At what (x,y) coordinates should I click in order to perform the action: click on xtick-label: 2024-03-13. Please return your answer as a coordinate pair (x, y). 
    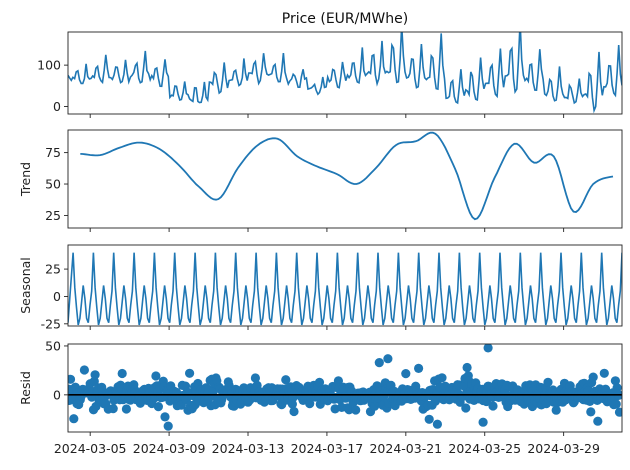
    Looking at the image, I should click on (248, 448).